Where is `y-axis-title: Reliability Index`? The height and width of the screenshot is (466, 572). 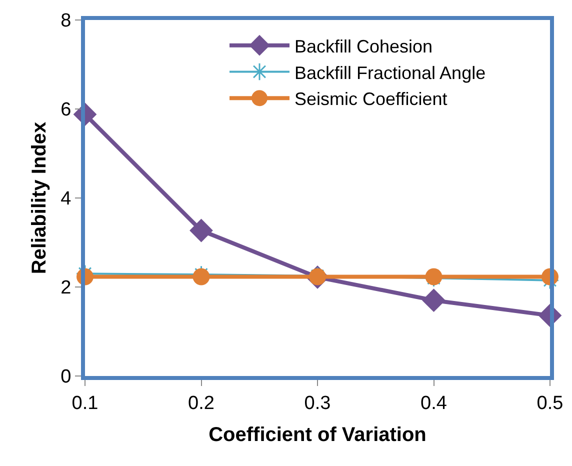 y-axis-title: Reliability Index is located at coordinates (39, 198).